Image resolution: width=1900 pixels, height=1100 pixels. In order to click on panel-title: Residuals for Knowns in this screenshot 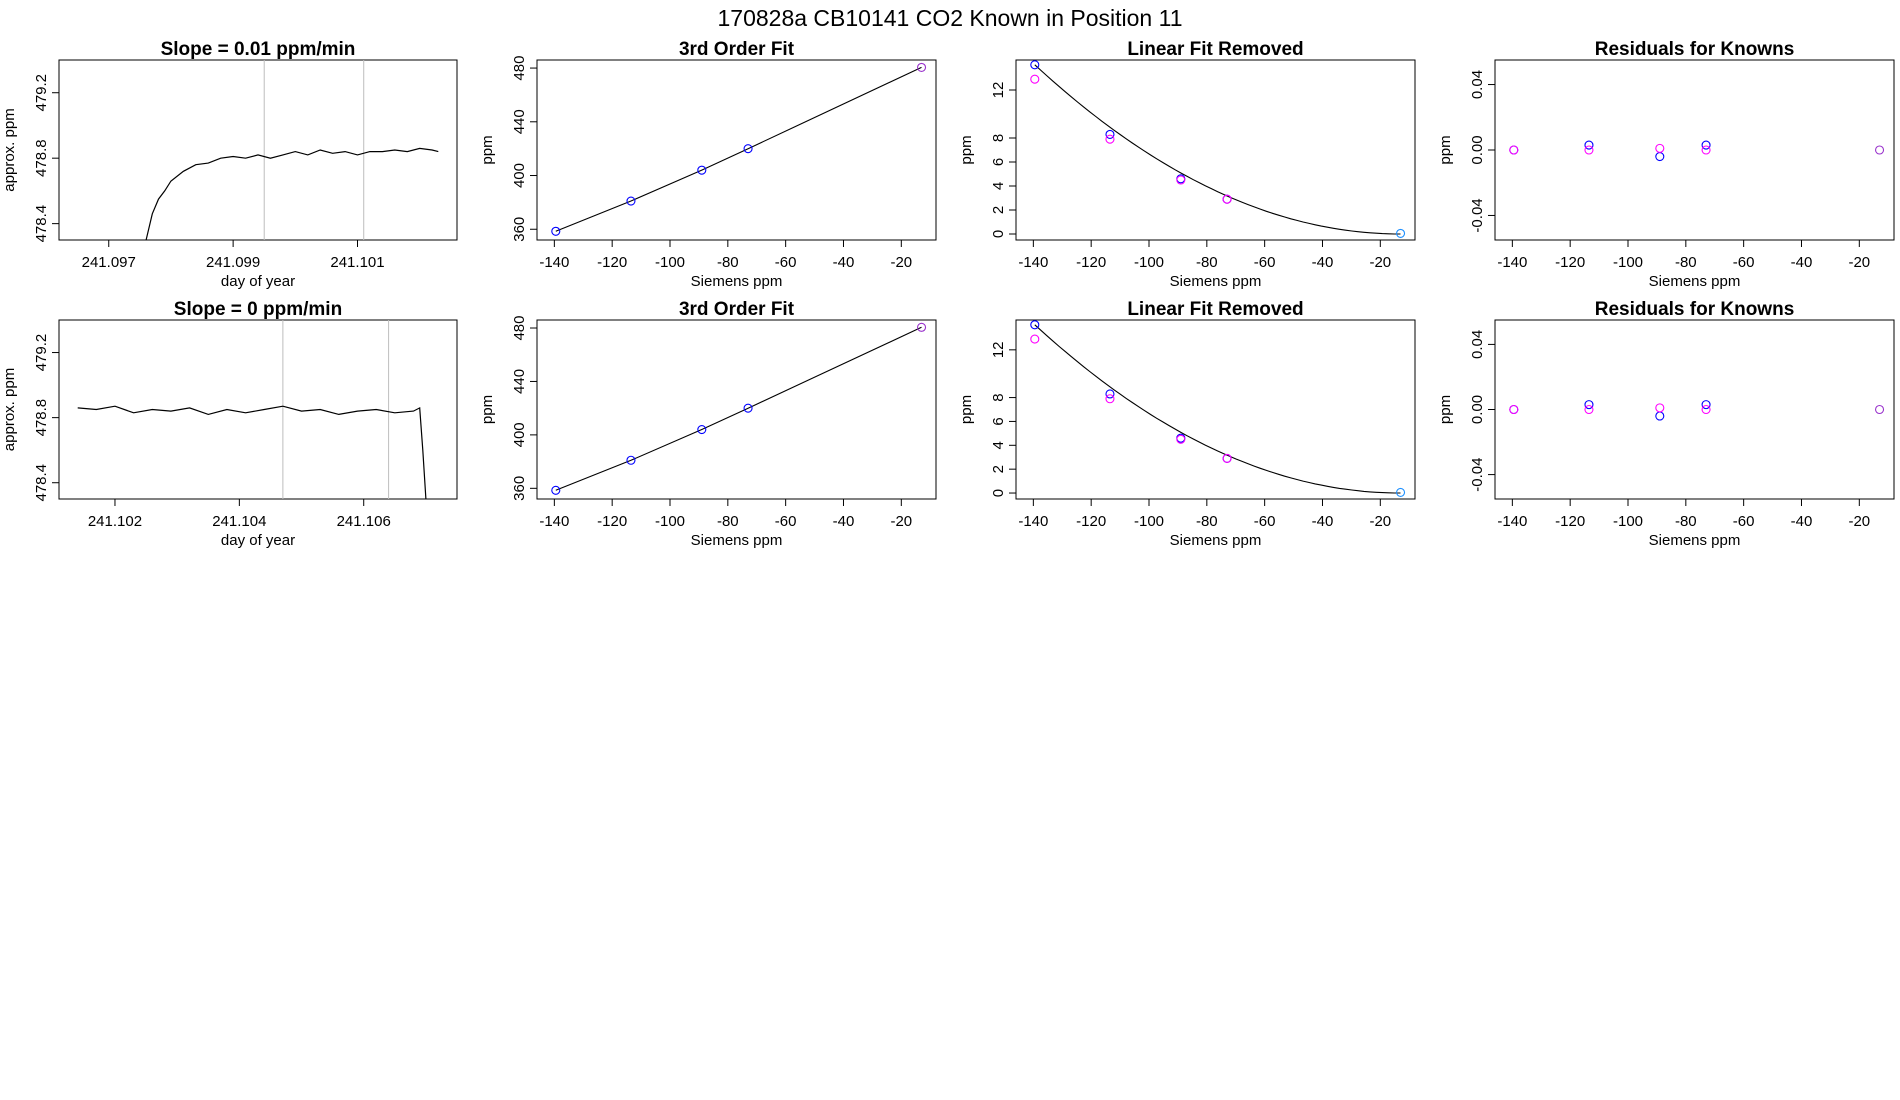, I will do `click(1695, 49)`.